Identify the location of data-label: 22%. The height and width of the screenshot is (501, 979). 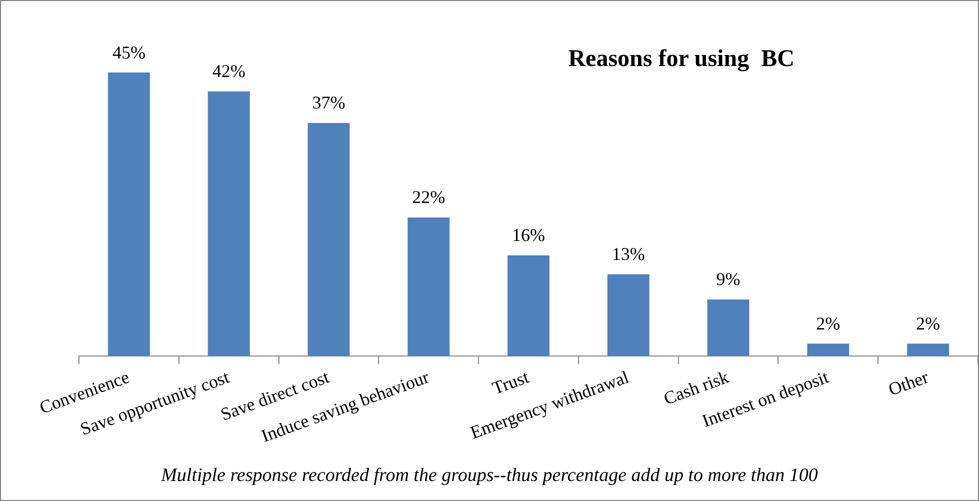
(429, 197).